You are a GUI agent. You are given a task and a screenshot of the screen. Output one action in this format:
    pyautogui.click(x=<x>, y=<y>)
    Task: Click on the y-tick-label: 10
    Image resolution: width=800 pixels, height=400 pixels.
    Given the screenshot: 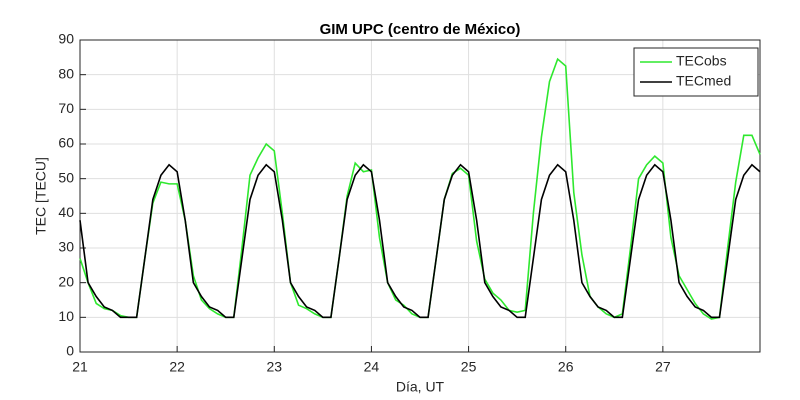 What is the action you would take?
    pyautogui.click(x=66, y=316)
    